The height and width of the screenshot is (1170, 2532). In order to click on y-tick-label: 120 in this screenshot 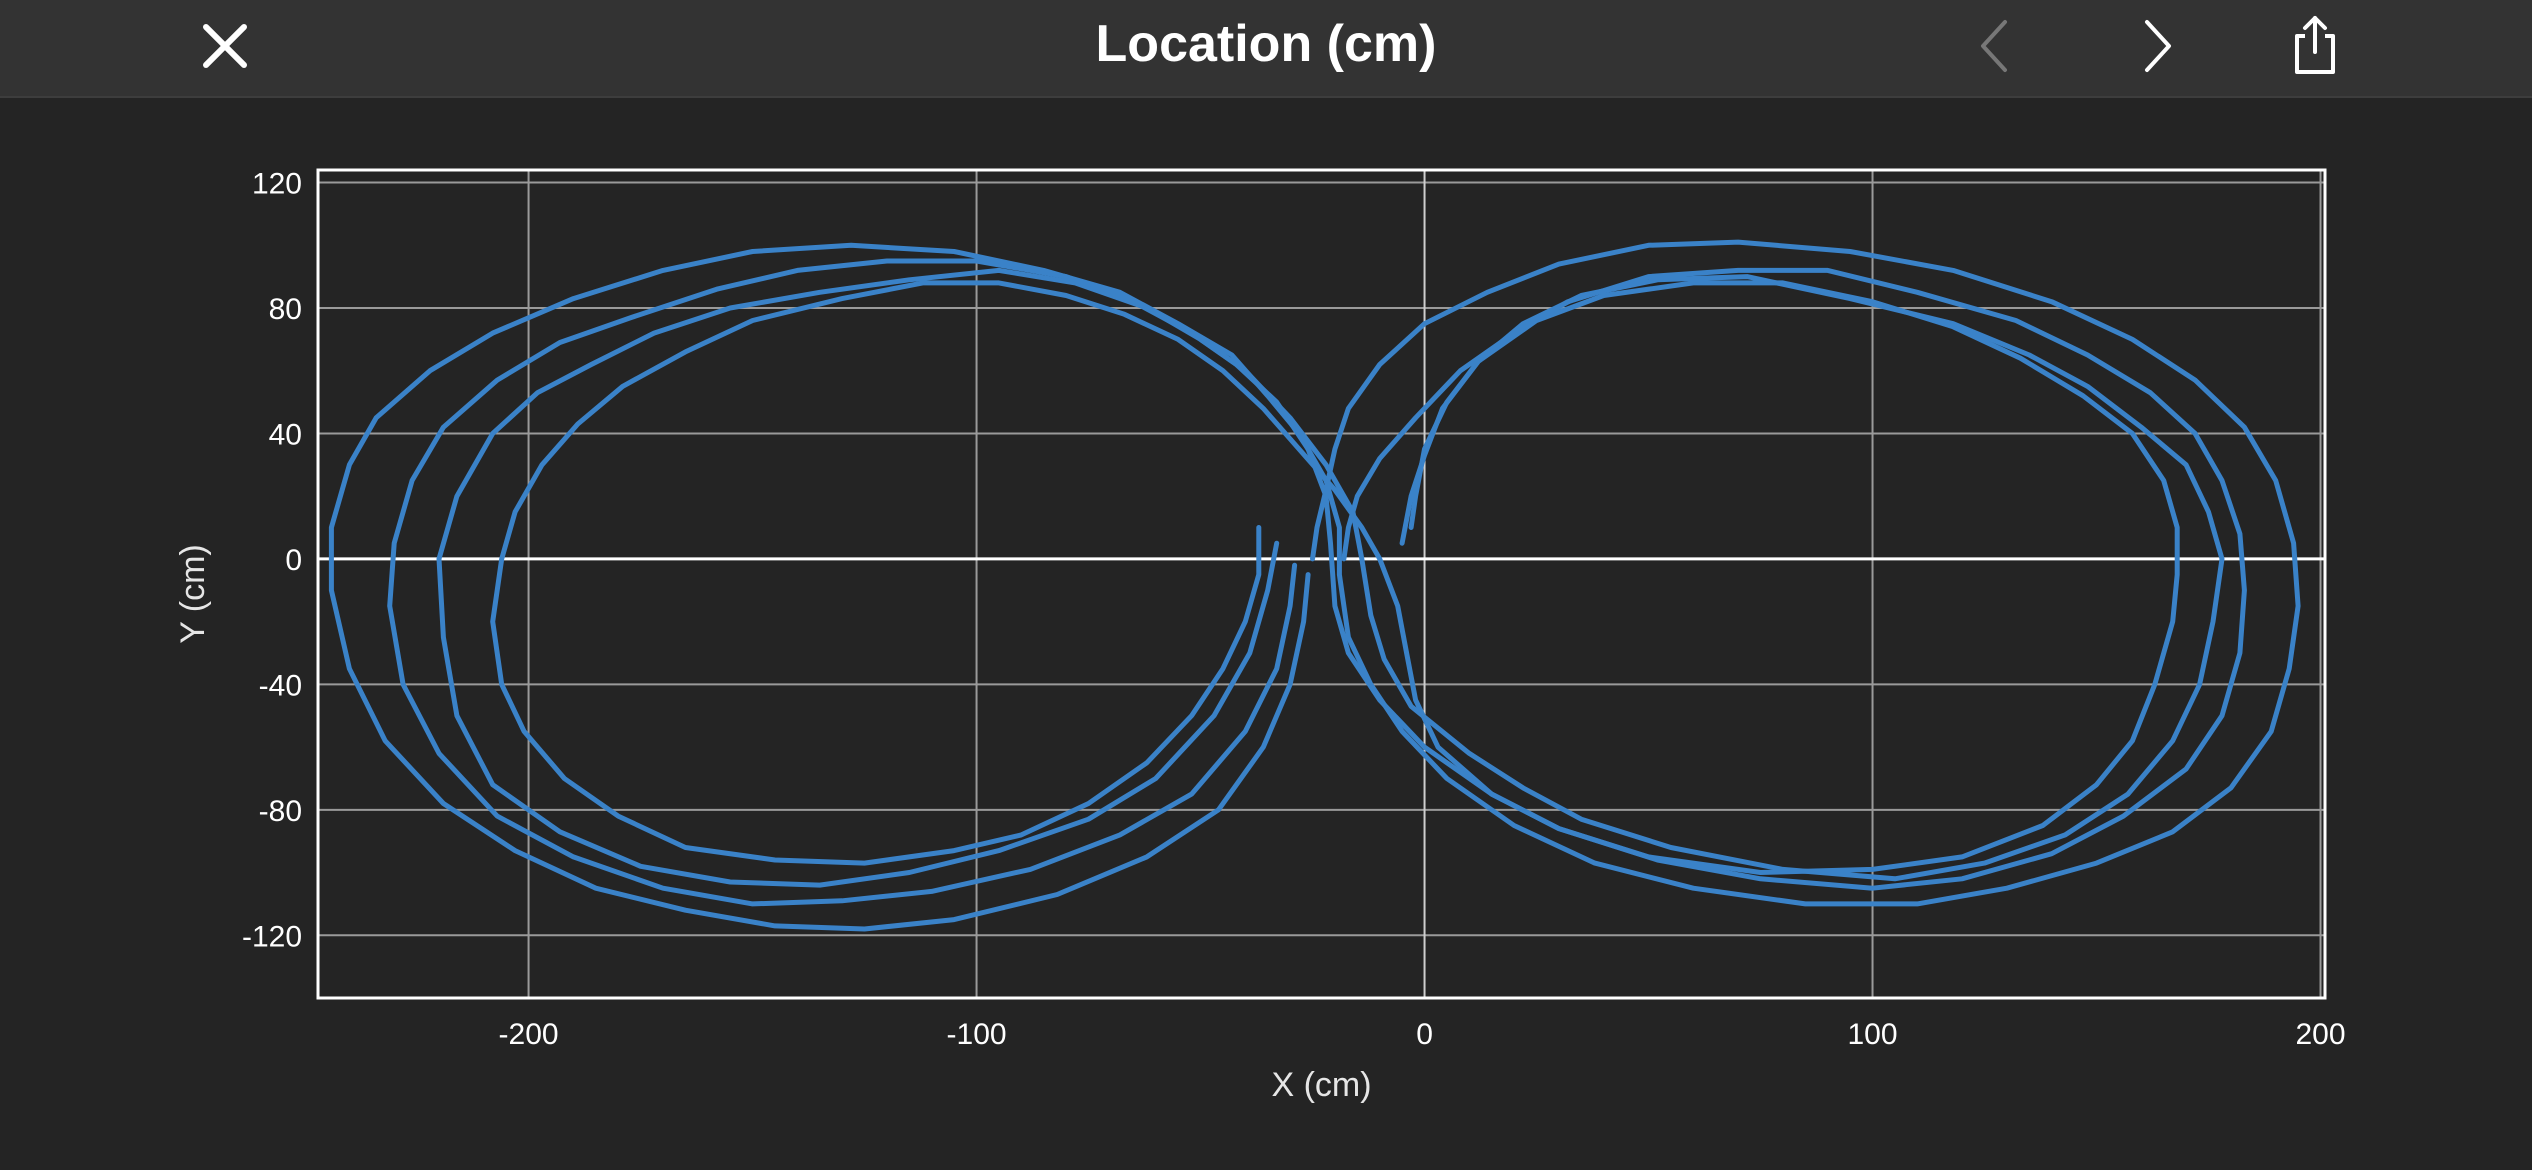, I will do `click(277, 184)`.